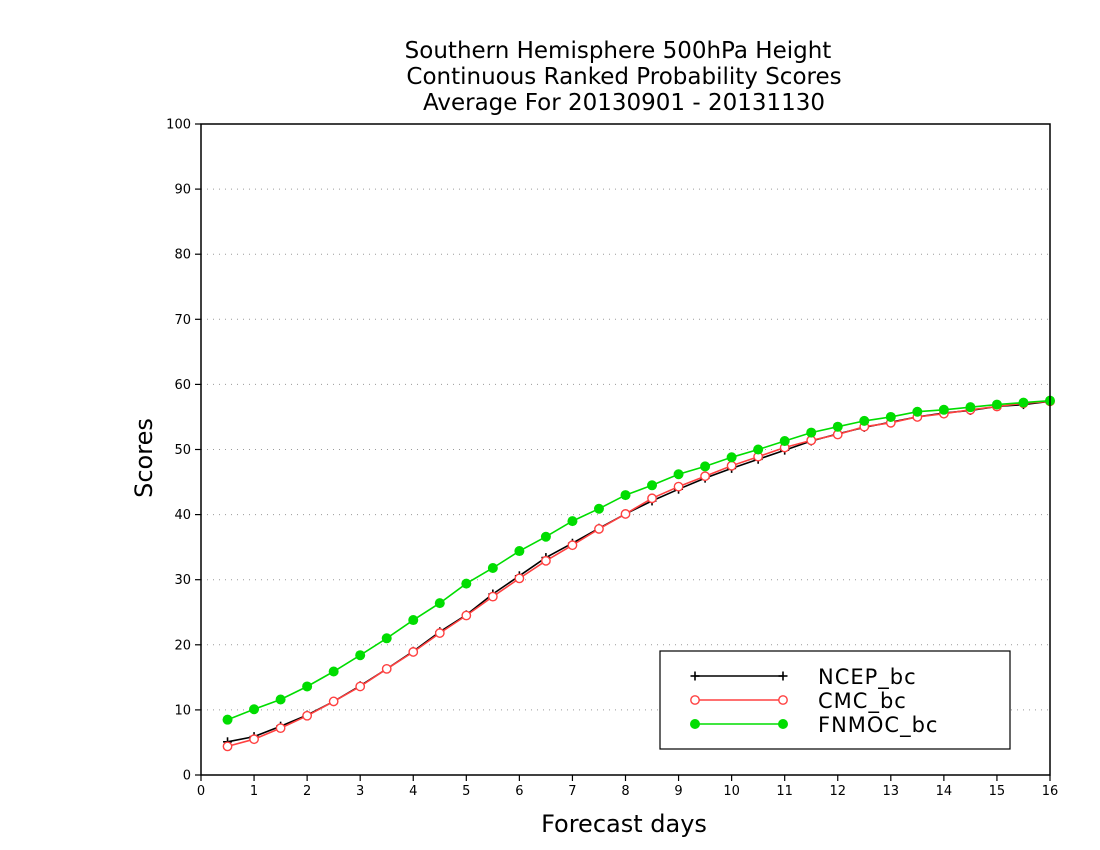 This screenshot has height=850, width=1100. Describe the element at coordinates (187, 776) in the screenshot. I see `y-tick-label: 0` at that location.